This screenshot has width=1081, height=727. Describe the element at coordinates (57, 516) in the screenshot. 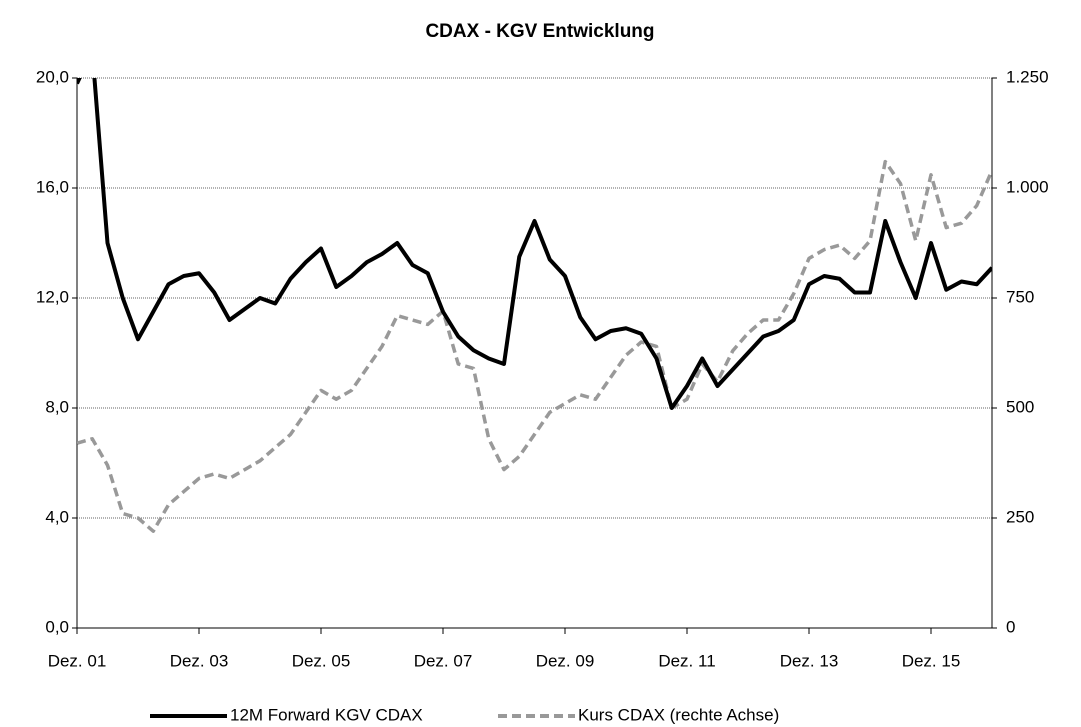

I see `y-tick-label: 4,0` at that location.